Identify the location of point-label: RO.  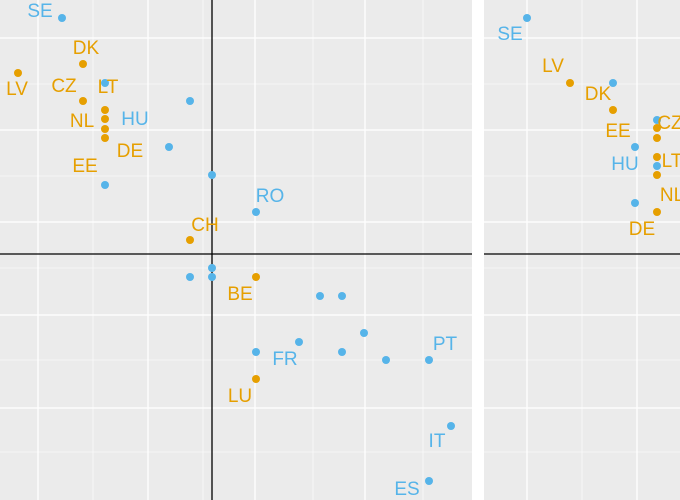
(270, 196).